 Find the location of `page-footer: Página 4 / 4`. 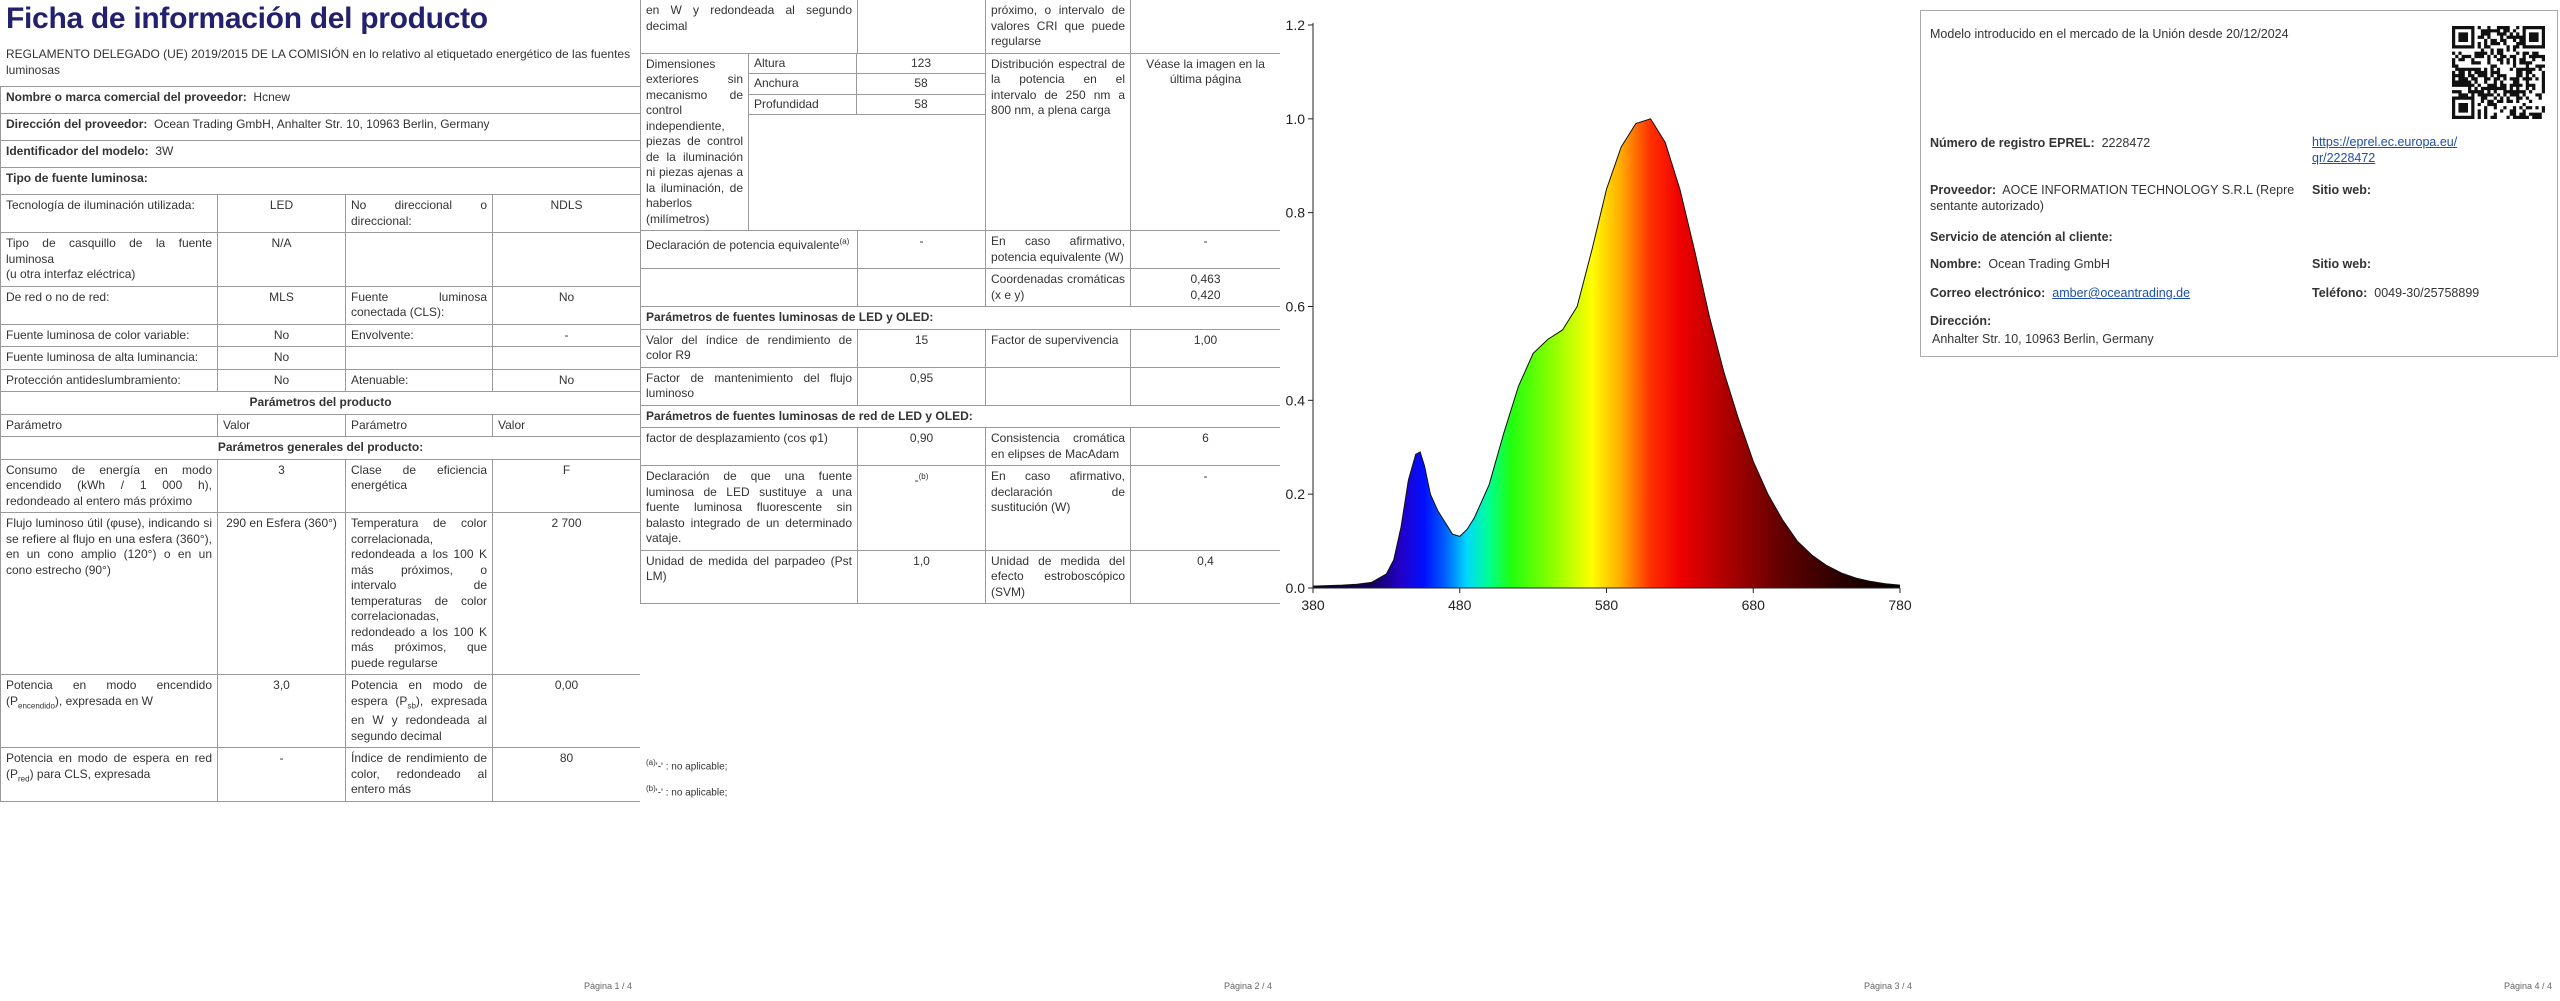

page-footer: Página 4 / 4 is located at coordinates (2527, 986).